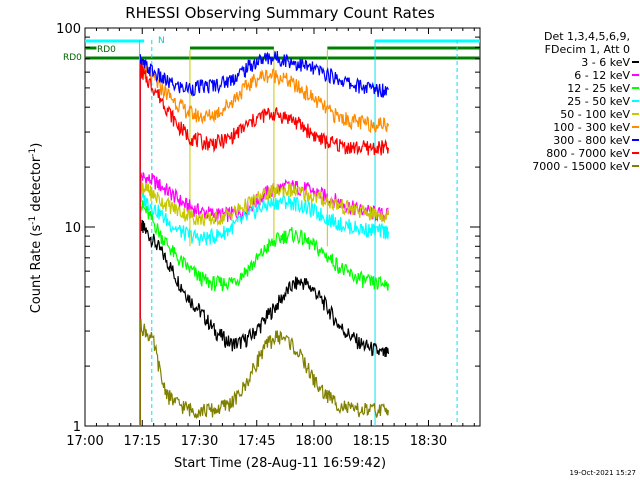 This screenshot has width=640, height=480. I want to click on x-tick-label: 17:45, so click(256, 441).